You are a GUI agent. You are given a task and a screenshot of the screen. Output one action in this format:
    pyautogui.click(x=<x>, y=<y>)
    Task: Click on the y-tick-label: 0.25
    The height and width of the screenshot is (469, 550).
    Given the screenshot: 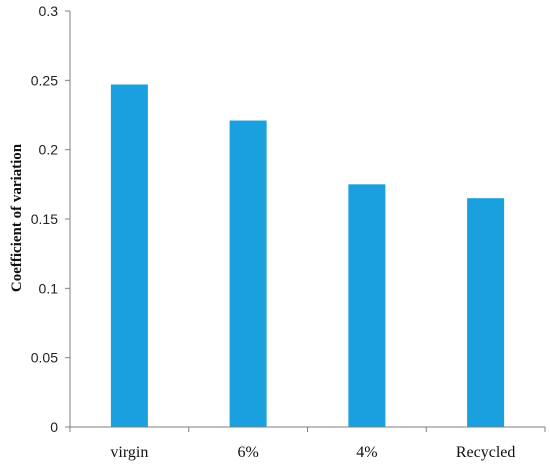 What is the action you would take?
    pyautogui.click(x=44, y=80)
    